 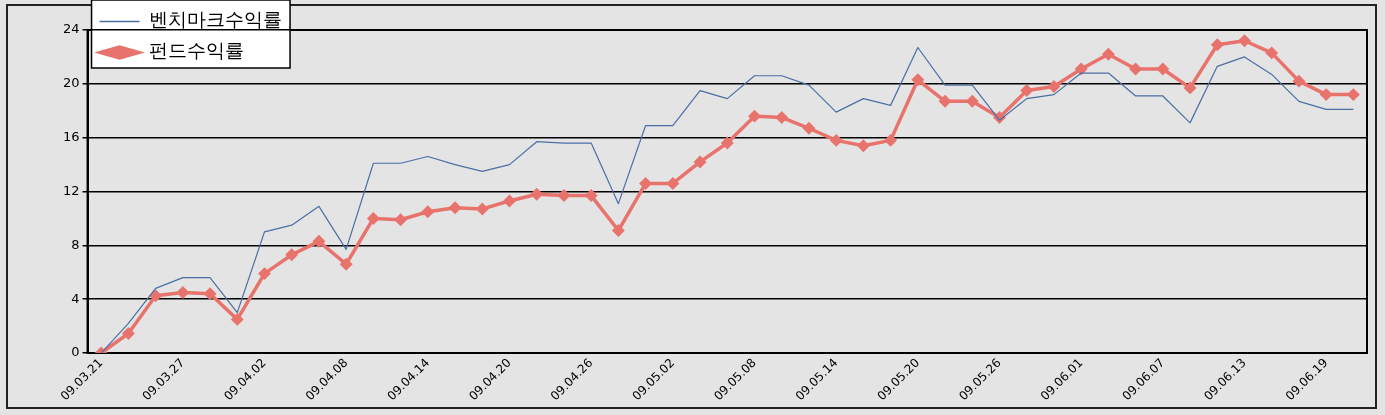 I want to click on y-tick-label: 16, so click(x=71, y=137).